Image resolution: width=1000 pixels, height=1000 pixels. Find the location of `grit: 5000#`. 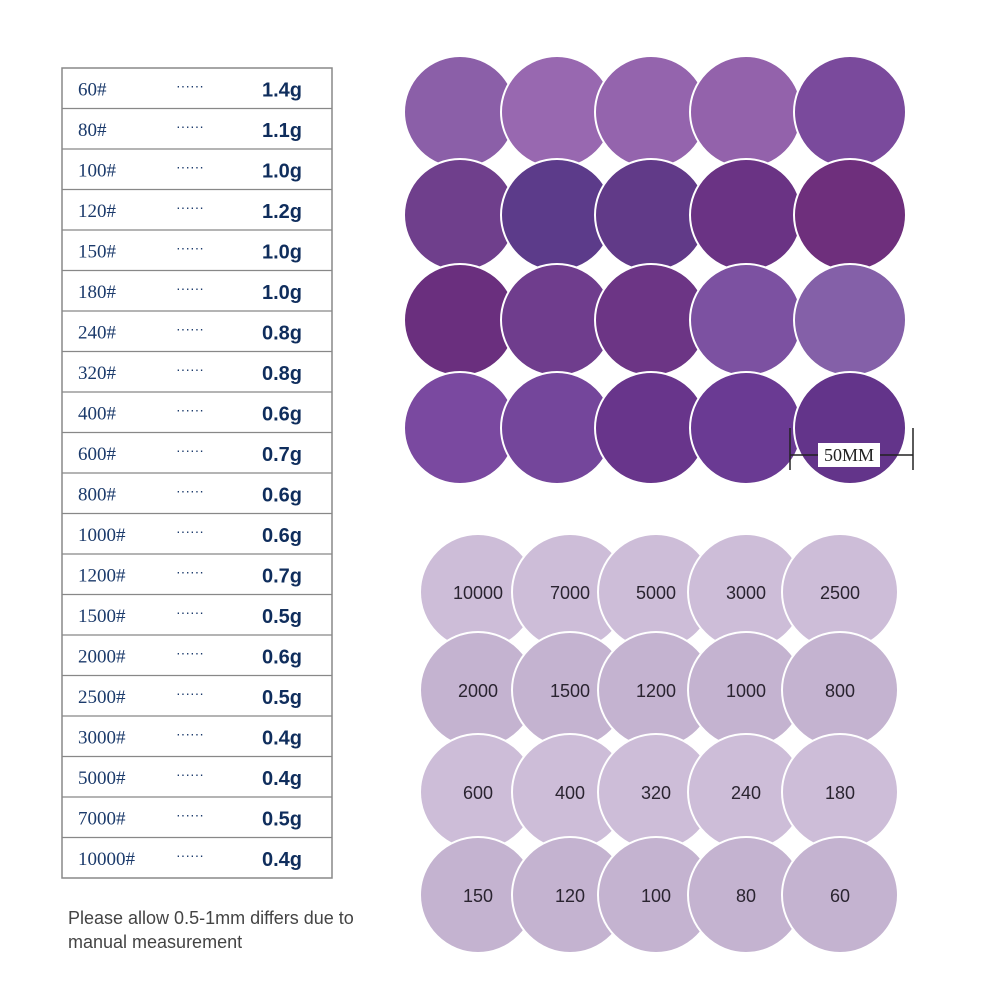

grit: 5000# is located at coordinates (102, 778).